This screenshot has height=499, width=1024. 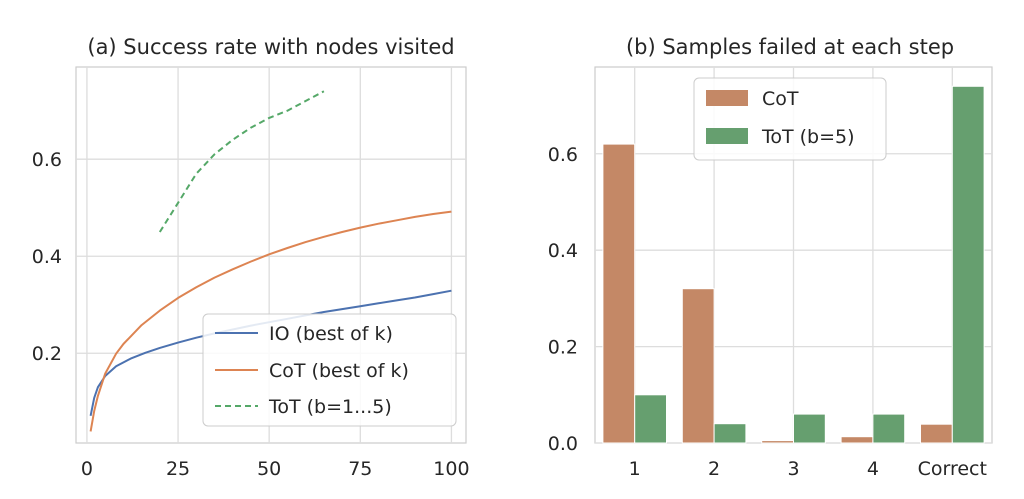 I want to click on x-tick-label: 1, so click(x=635, y=469).